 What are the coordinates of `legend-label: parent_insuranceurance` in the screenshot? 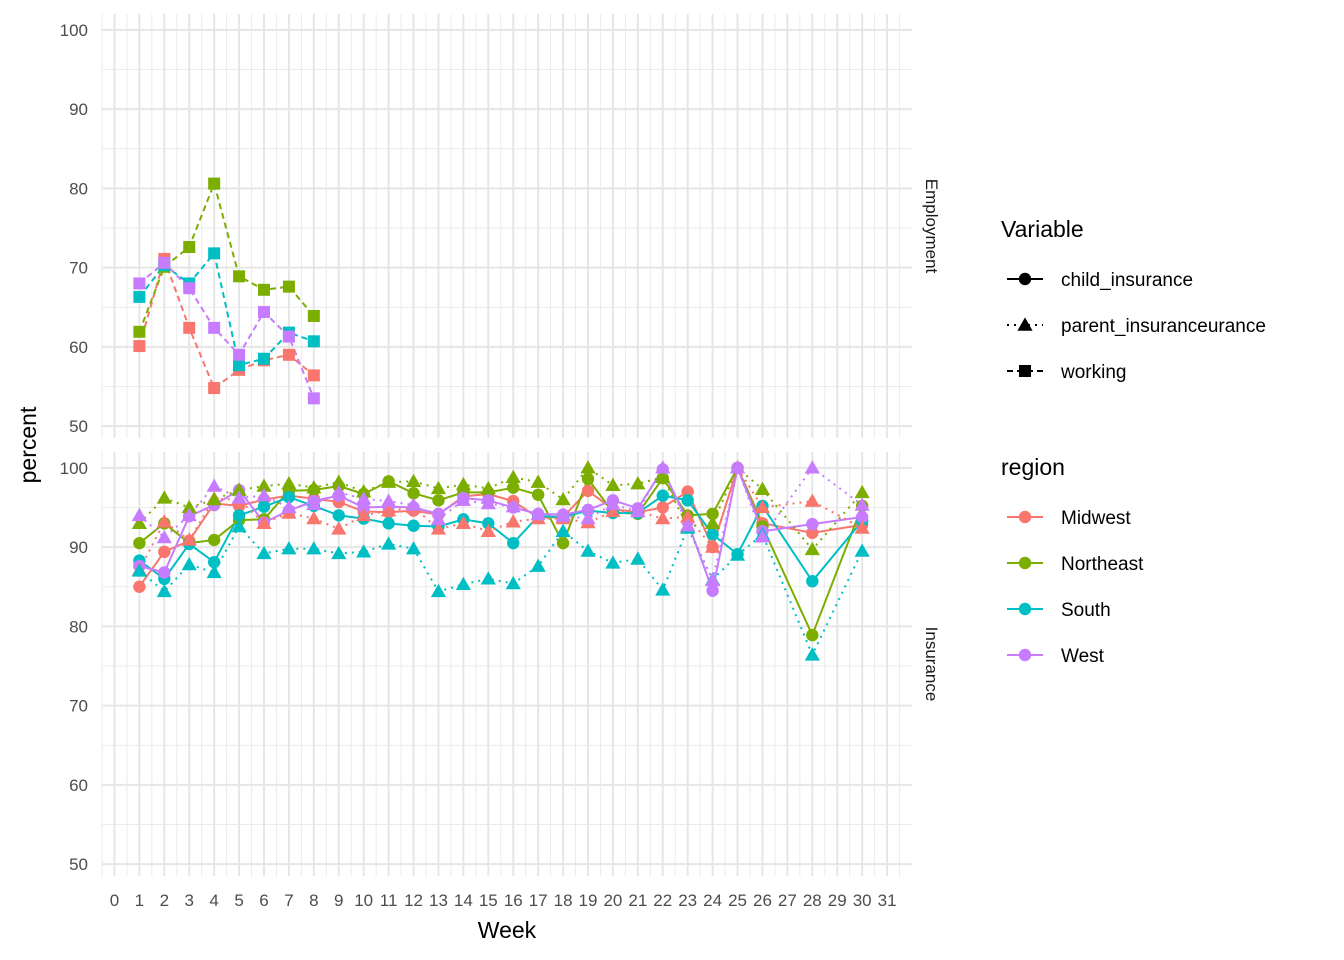 It's located at (1163, 326).